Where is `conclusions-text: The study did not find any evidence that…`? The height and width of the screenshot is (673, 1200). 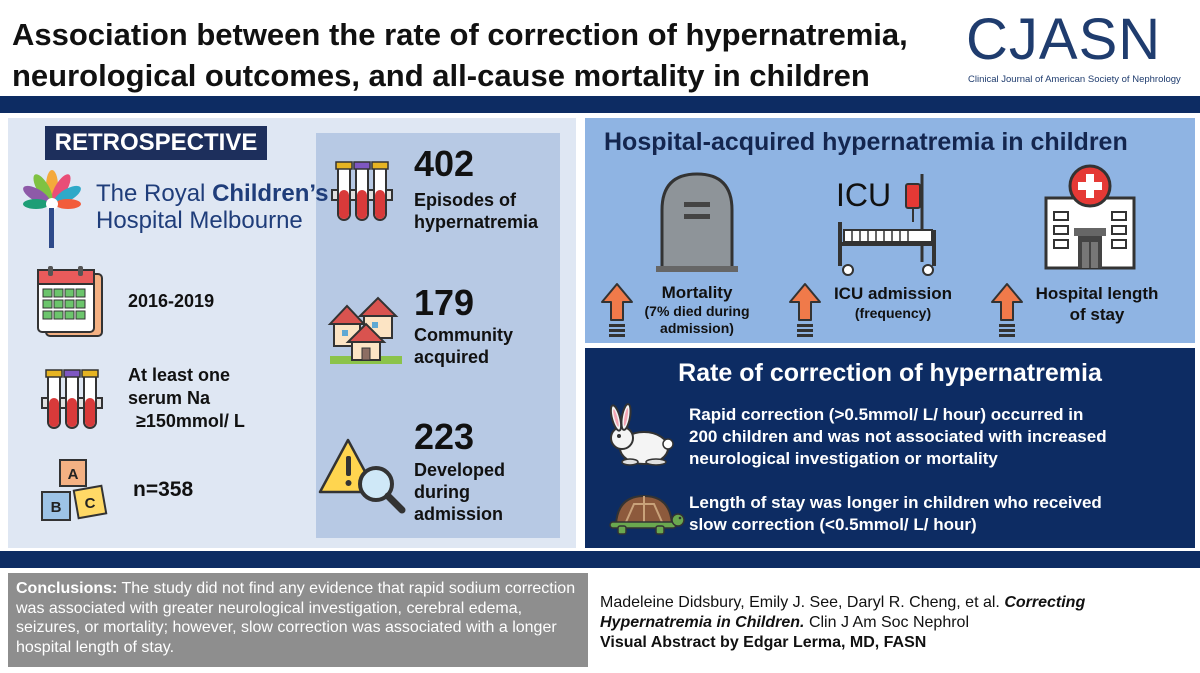 conclusions-text: The study did not find any evidence that… is located at coordinates (296, 618).